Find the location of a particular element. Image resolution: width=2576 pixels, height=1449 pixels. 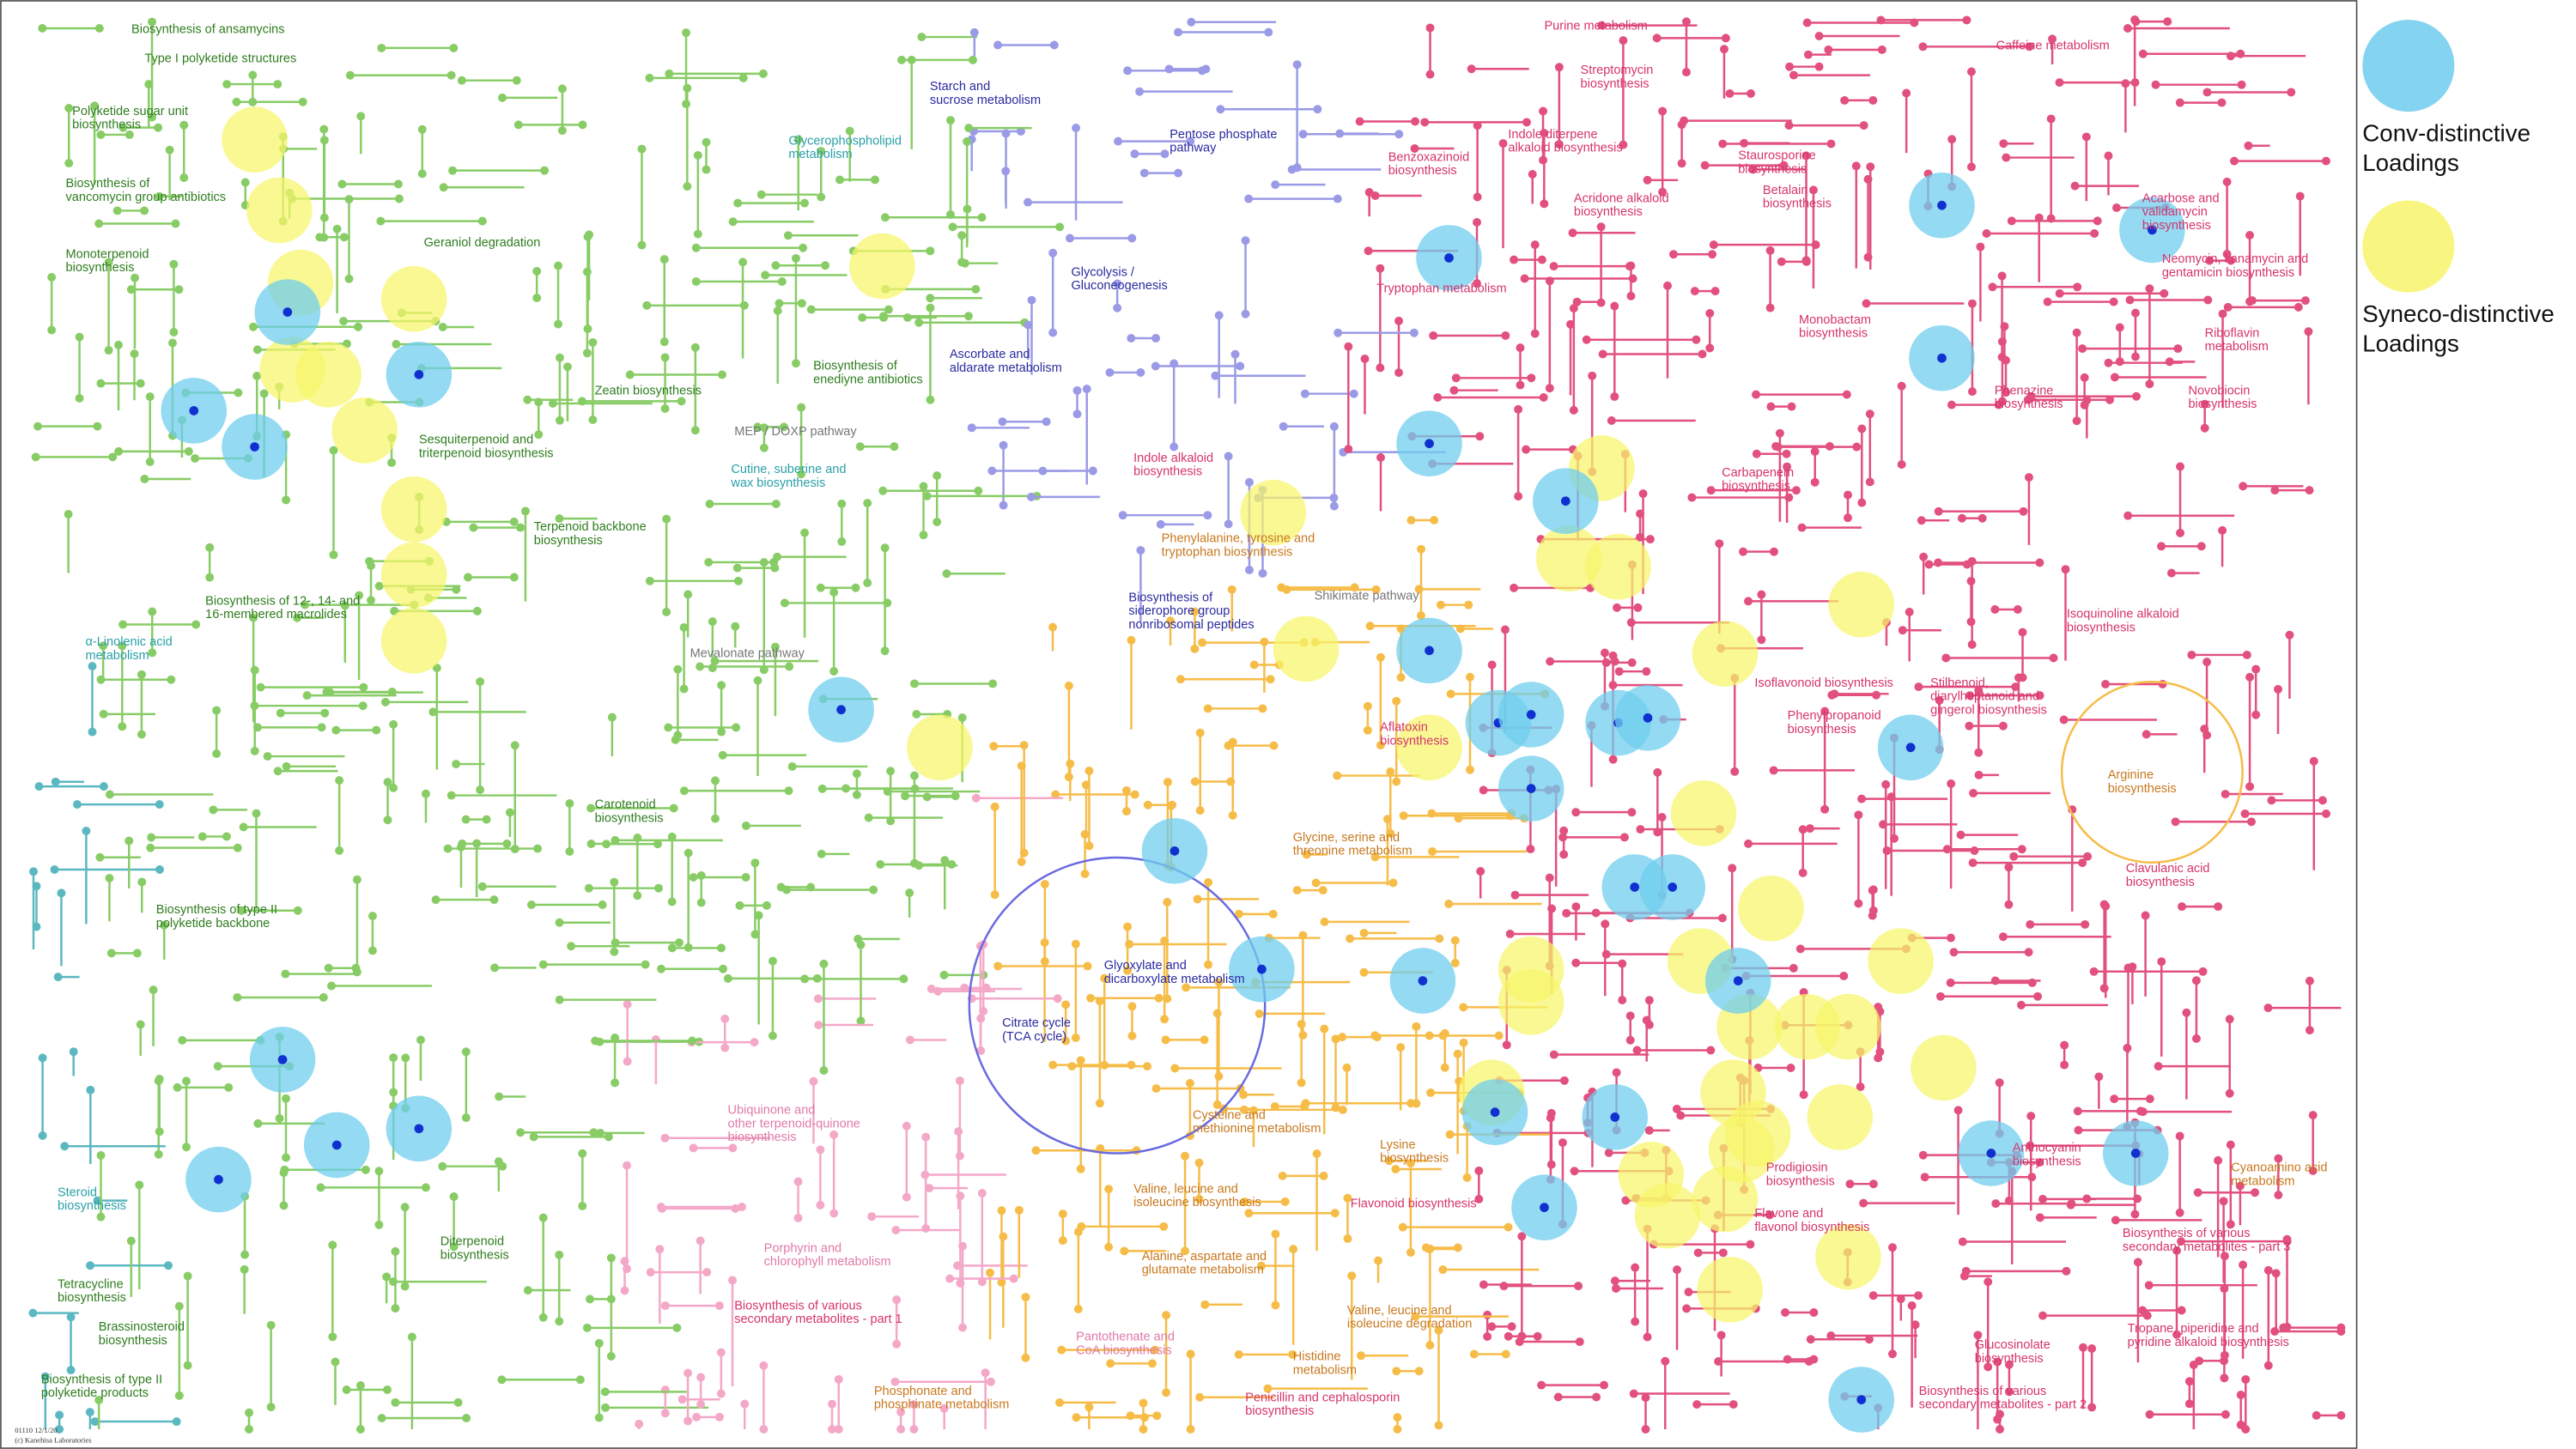

pathway-label: biosynthesis is located at coordinates (629, 818).